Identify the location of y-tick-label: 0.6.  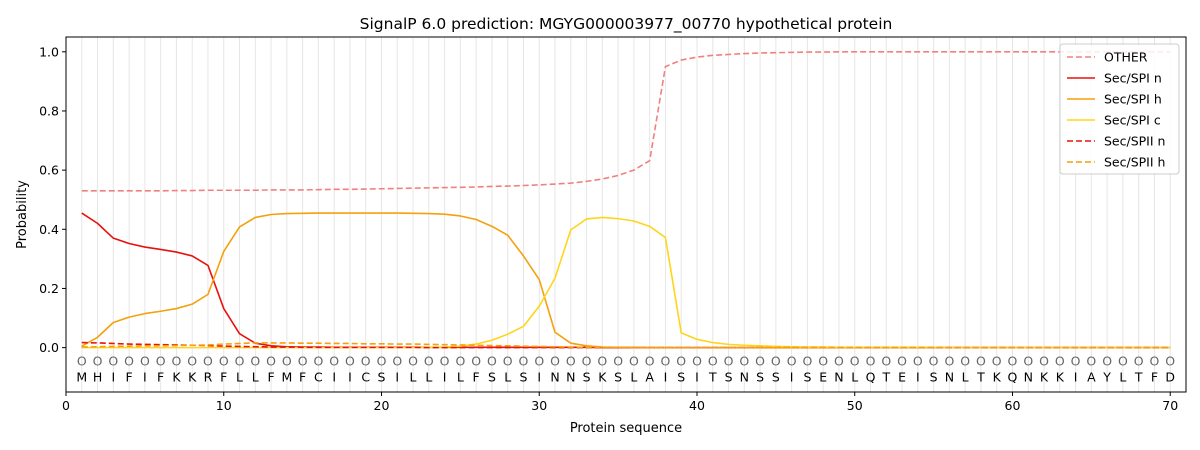
(49, 170).